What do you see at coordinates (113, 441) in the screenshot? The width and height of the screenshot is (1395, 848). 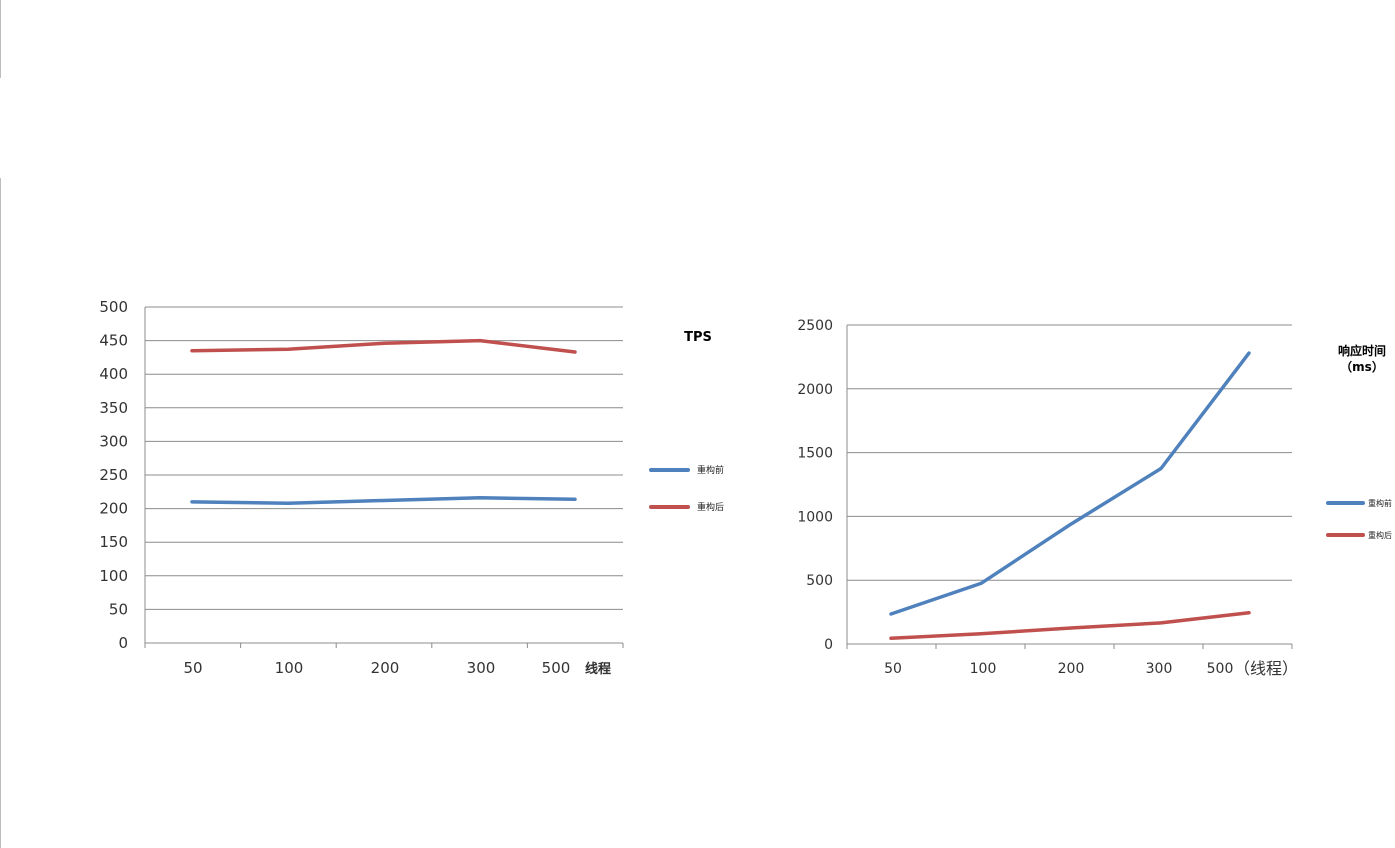 I see `tps-y-tick-label-300: 300` at bounding box center [113, 441].